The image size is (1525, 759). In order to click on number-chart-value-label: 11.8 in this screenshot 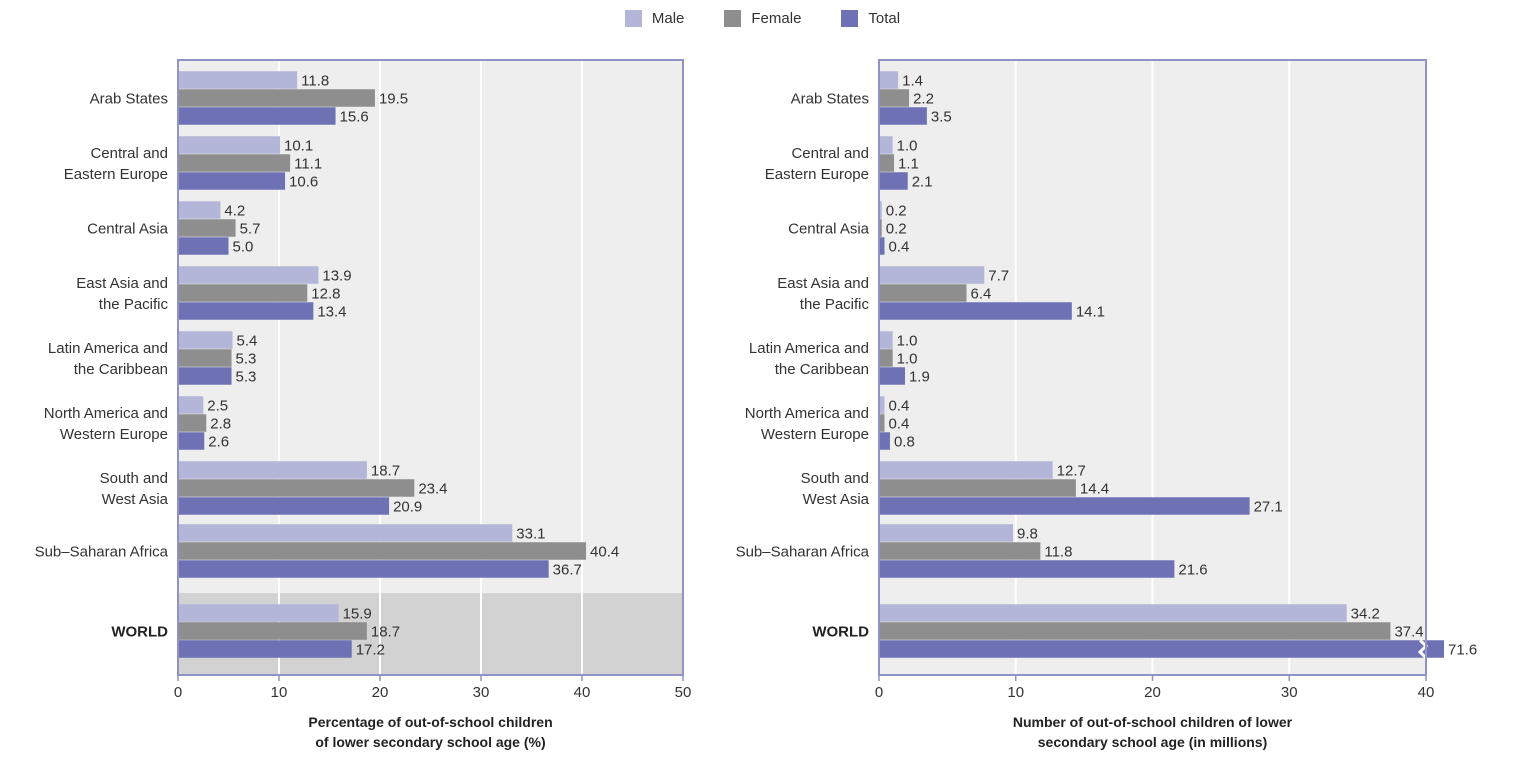, I will do `click(1058, 552)`.